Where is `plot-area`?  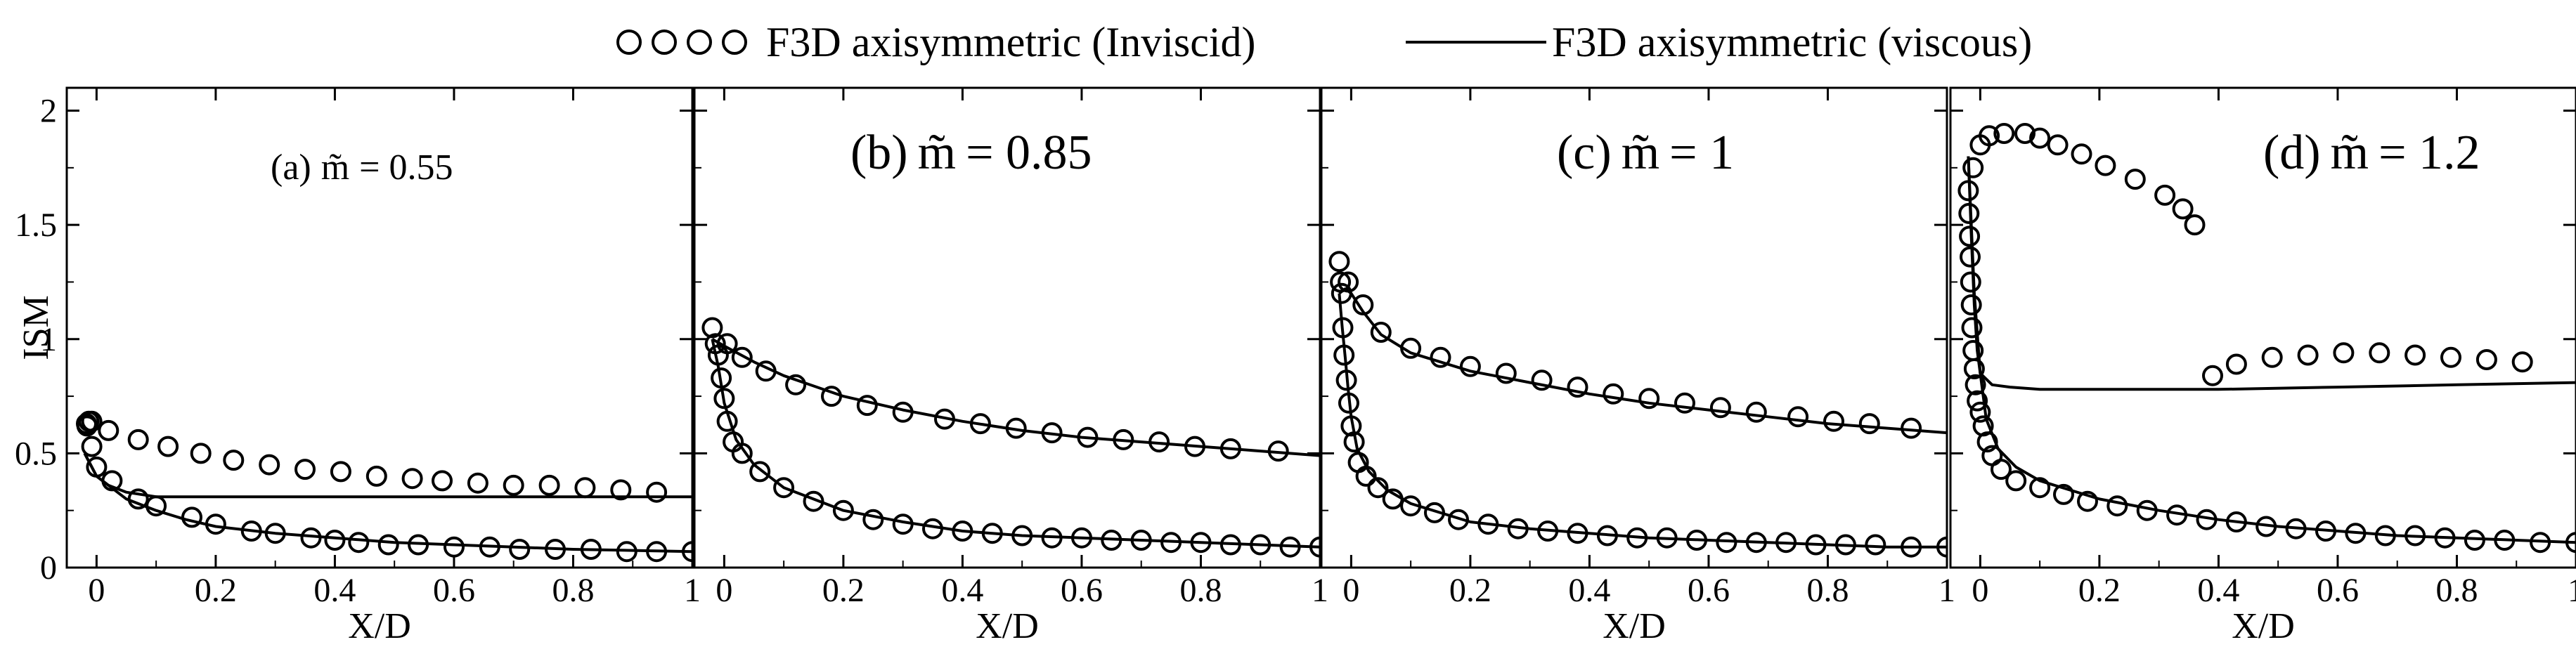 plot-area is located at coordinates (1637, 404).